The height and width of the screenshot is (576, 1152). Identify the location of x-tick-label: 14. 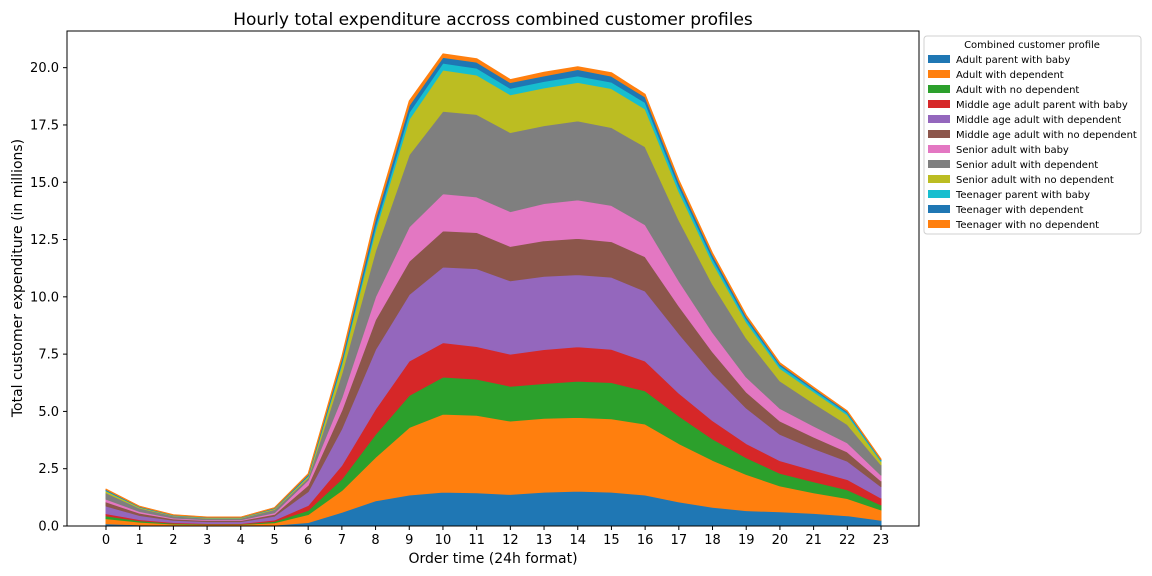
(577, 540).